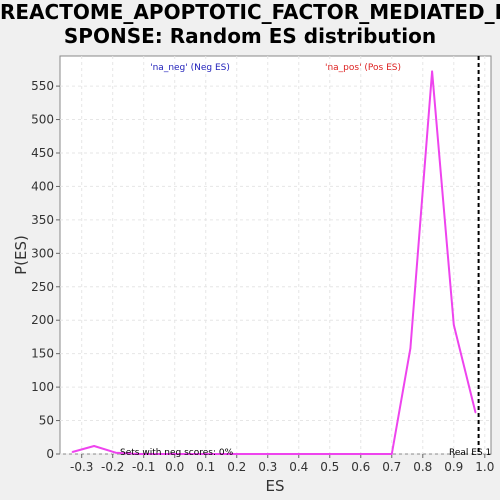 This screenshot has width=500, height=500. What do you see at coordinates (42, 387) in the screenshot?
I see `y-tick-label: 100` at bounding box center [42, 387].